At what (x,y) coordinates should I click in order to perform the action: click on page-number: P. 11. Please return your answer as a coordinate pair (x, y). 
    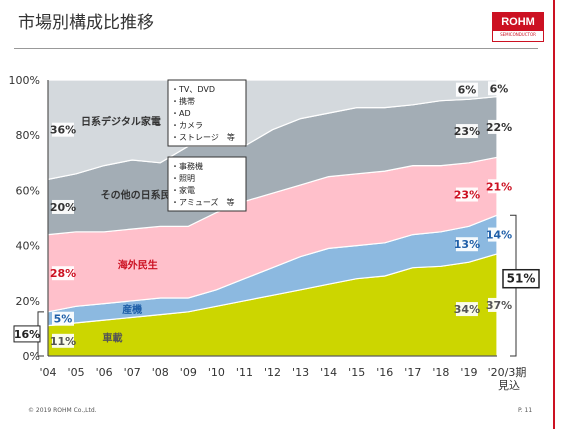
    Looking at the image, I should click on (525, 410).